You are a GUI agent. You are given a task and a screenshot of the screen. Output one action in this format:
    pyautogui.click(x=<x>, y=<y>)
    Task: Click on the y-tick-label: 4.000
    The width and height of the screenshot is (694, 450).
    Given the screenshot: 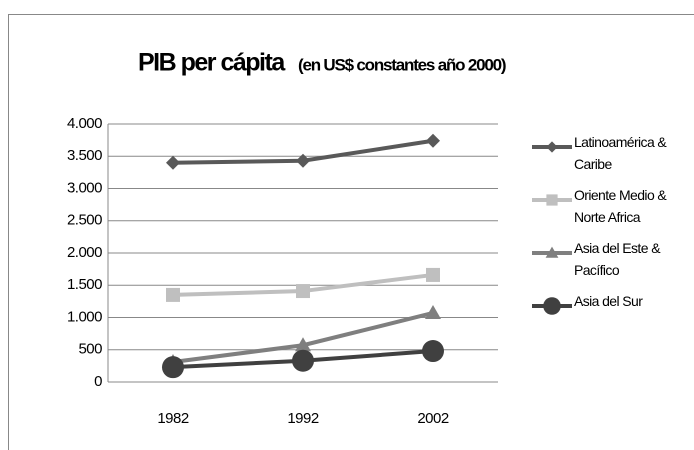 What is the action you would take?
    pyautogui.click(x=84, y=123)
    